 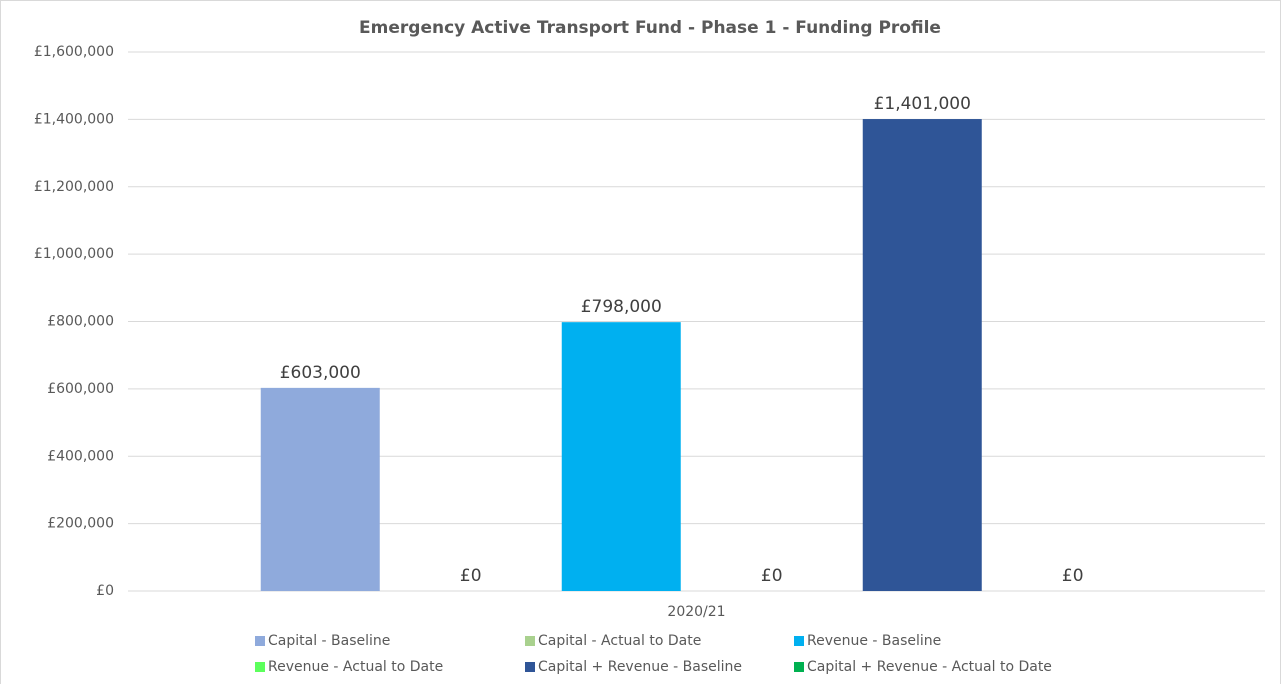 What do you see at coordinates (922, 104) in the screenshot?
I see `value-label: £1,401,000` at bounding box center [922, 104].